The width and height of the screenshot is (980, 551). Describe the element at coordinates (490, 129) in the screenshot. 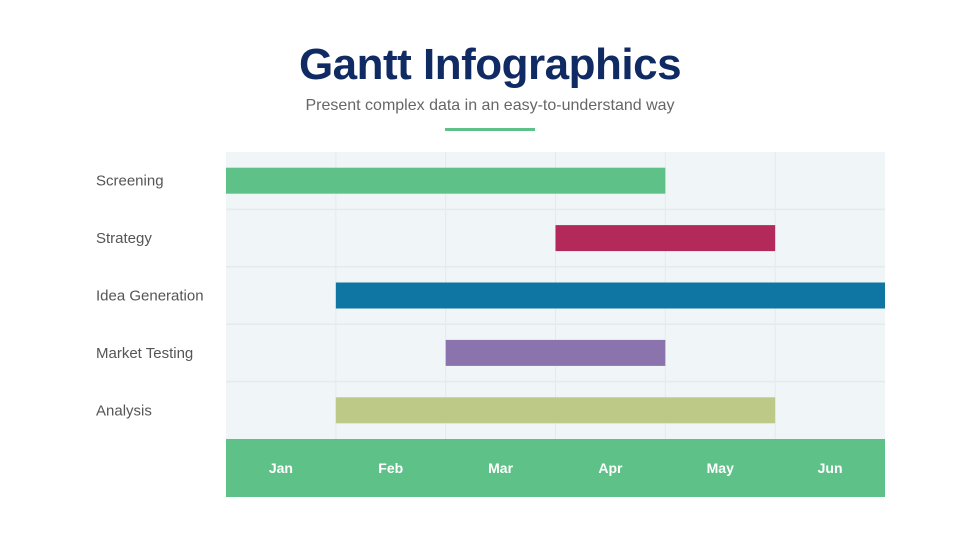

I see `title-underline` at that location.